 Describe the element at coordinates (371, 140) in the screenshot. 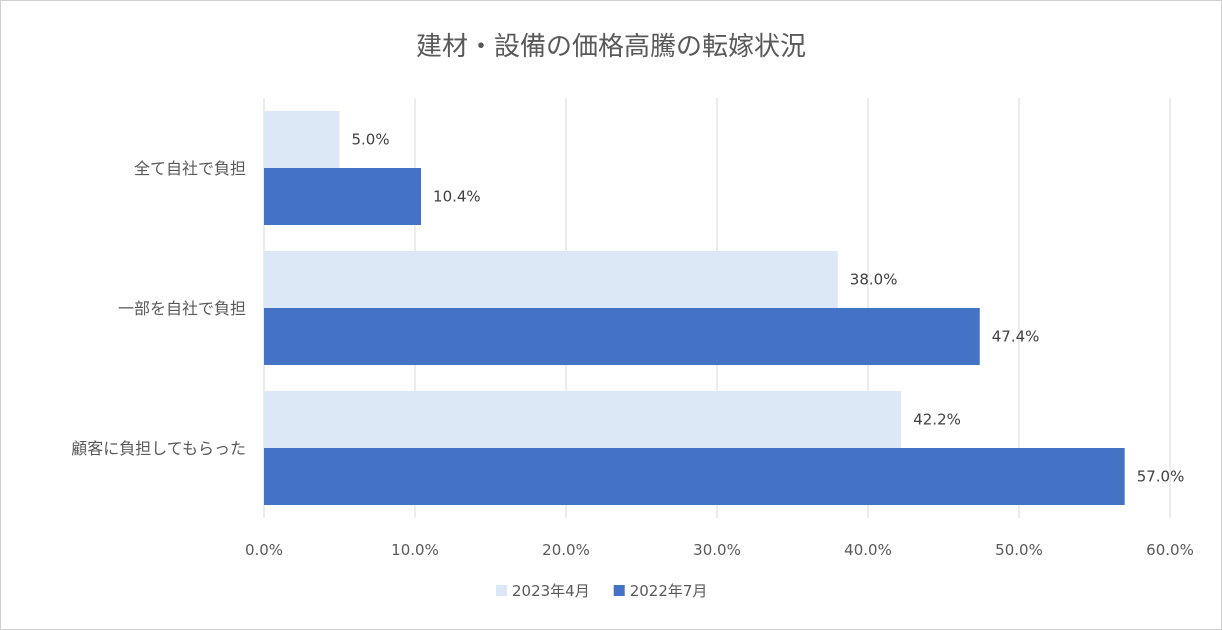

I see `bar-value-label: 5.0%` at that location.